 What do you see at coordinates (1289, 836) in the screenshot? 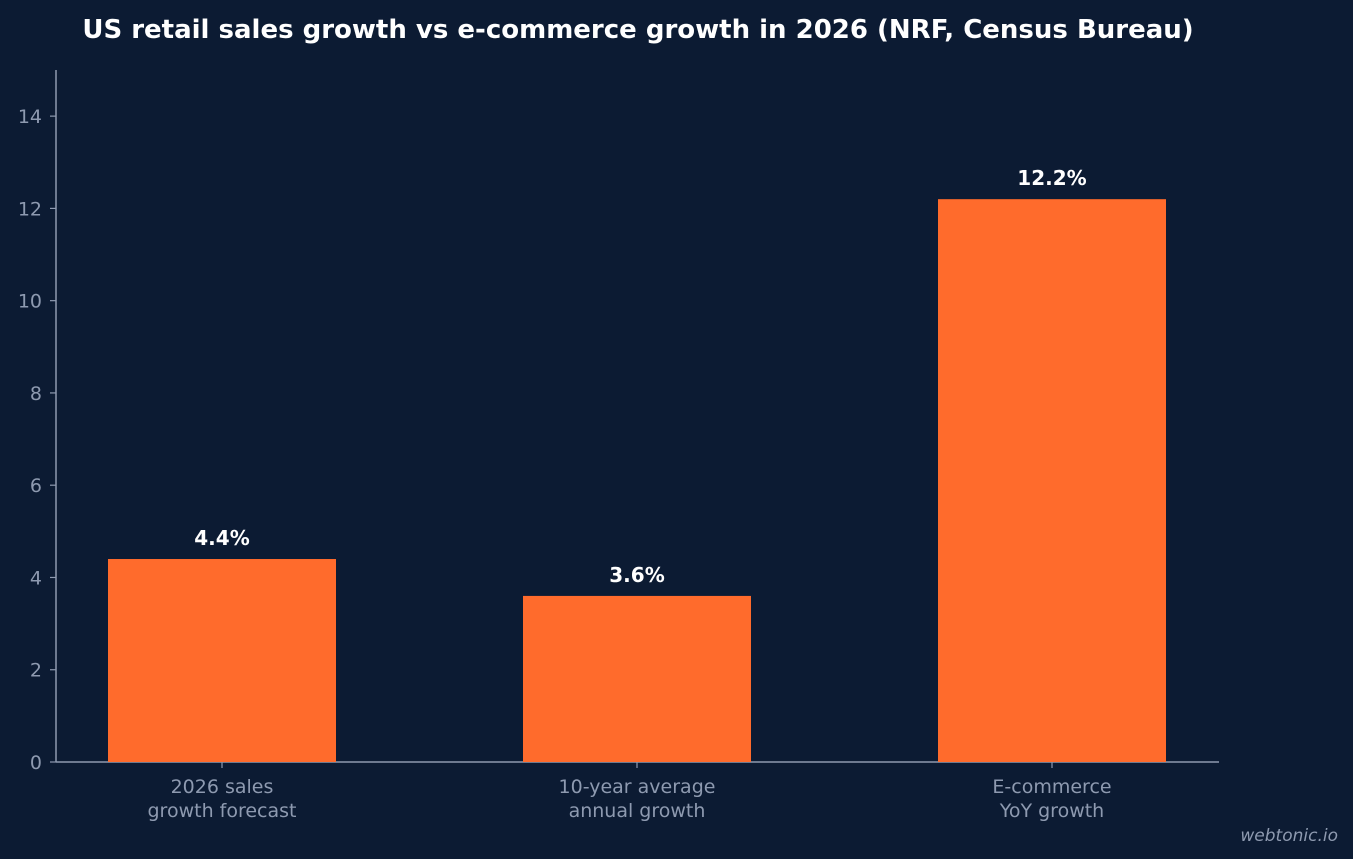
I see `watermark: webtonic.io` at bounding box center [1289, 836].